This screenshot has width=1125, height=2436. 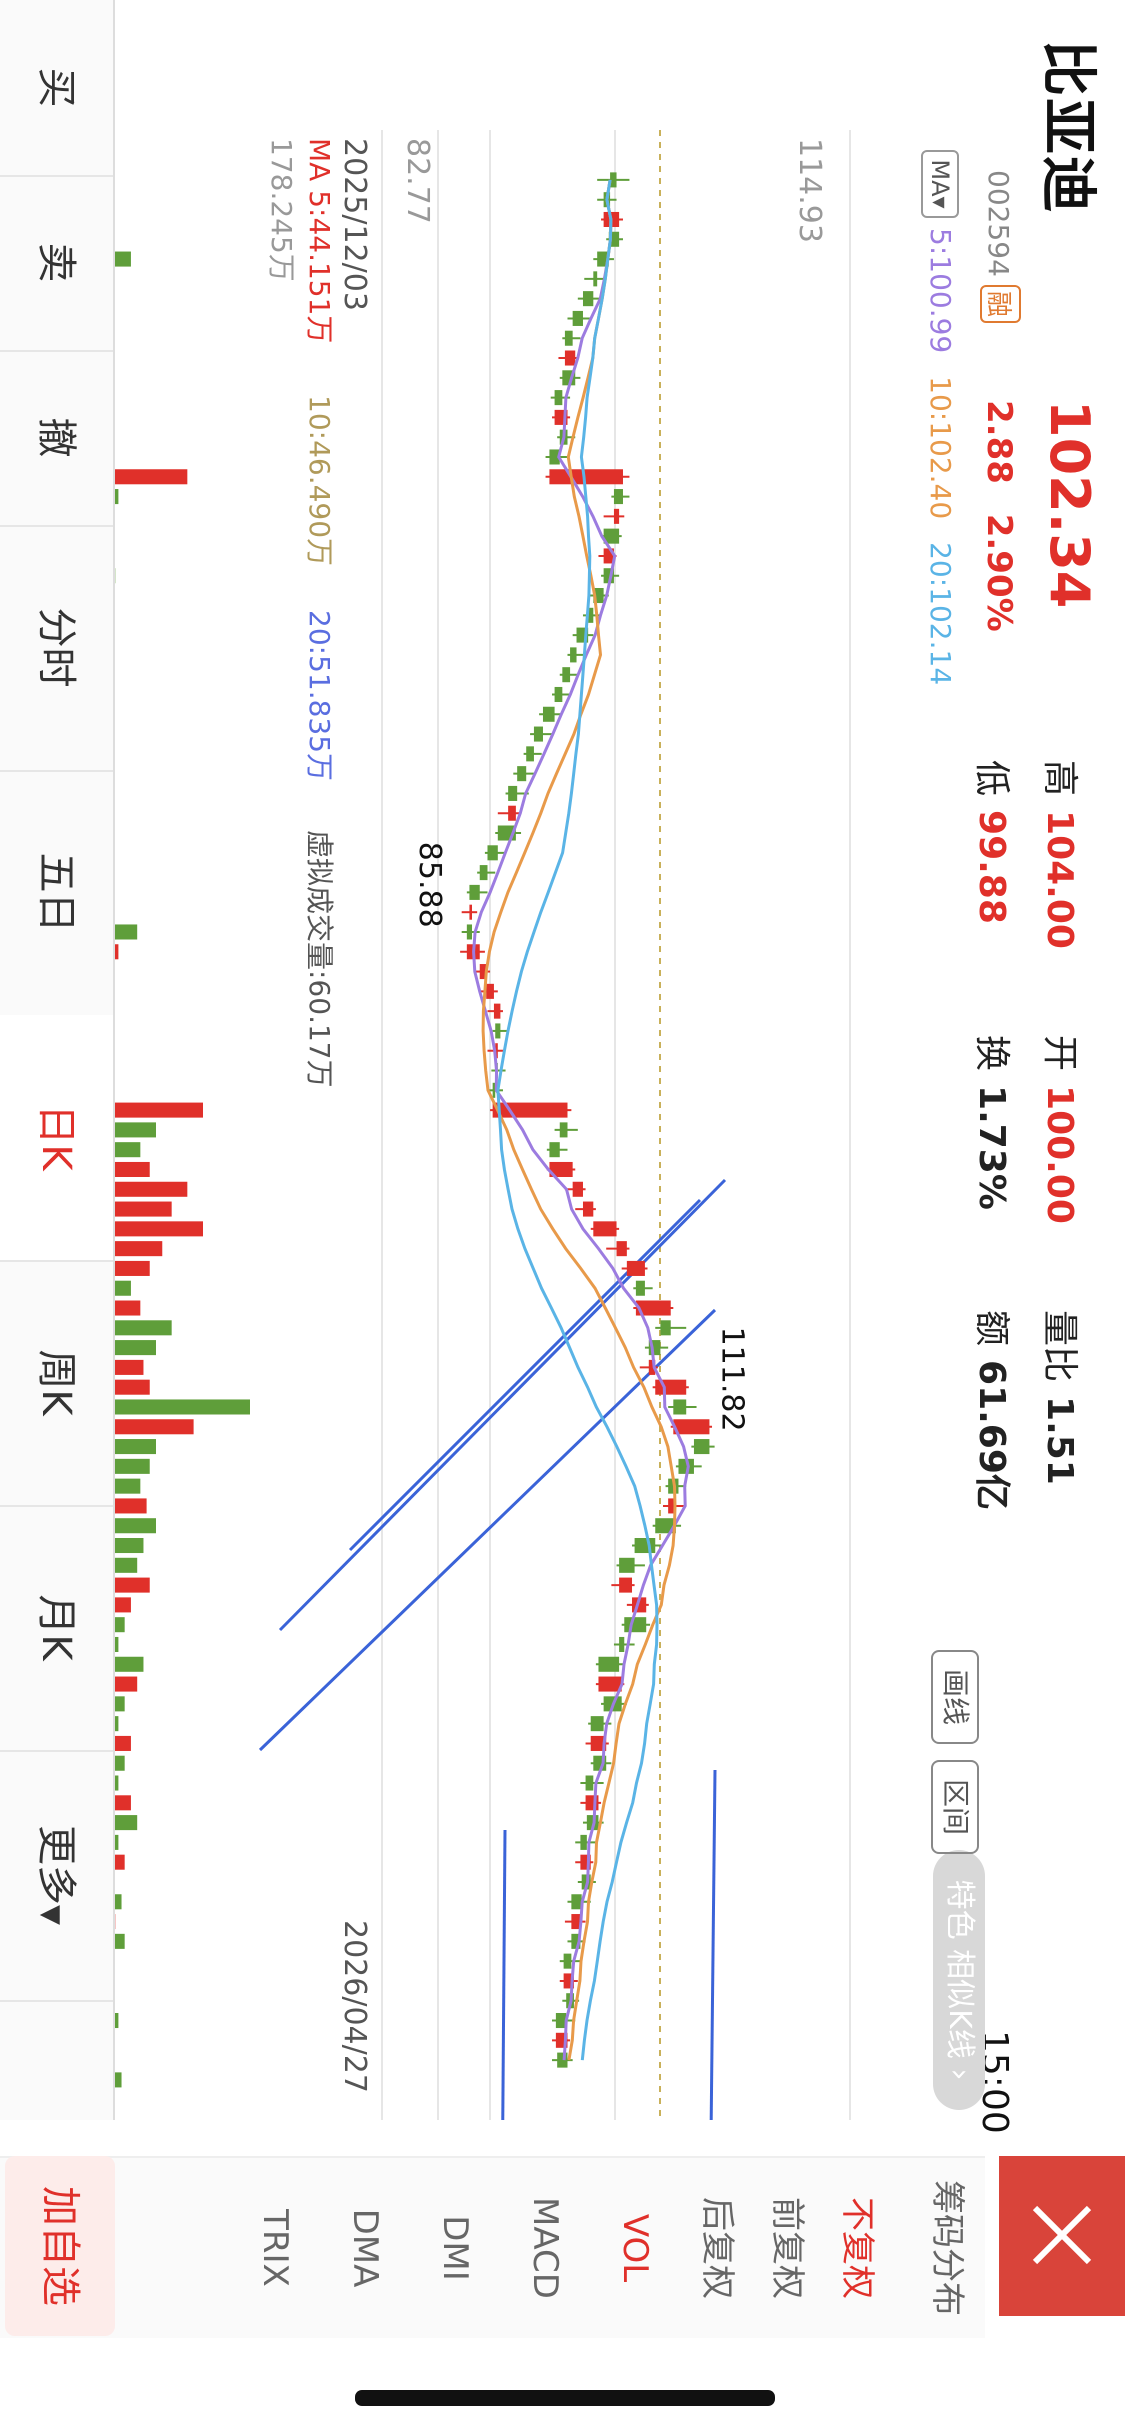 I want to click on range-button: 区间, so click(x=955, y=1807).